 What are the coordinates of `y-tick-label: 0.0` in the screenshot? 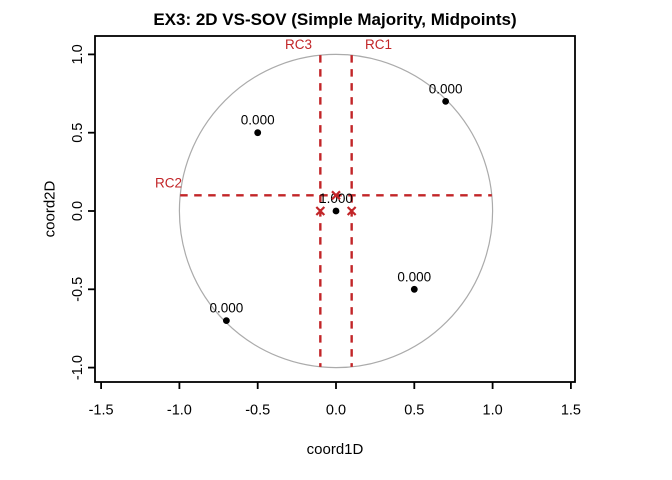 It's located at (78, 211).